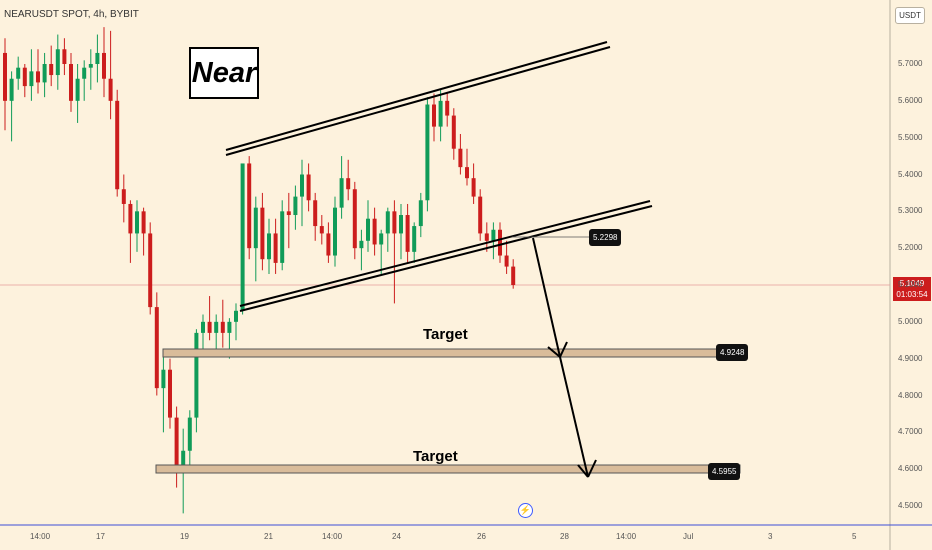 The image size is (932, 550). What do you see at coordinates (605, 237) in the screenshot?
I see `price-callout: 5.2298` at bounding box center [605, 237].